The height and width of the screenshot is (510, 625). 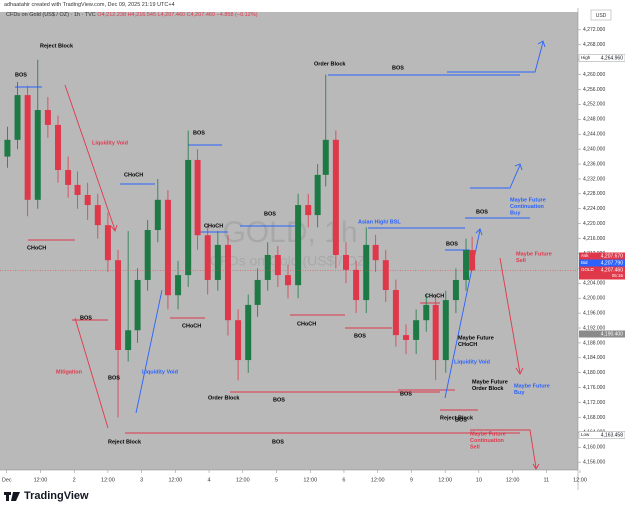 I want to click on y-tick-label: 4,260.000, so click(x=594, y=75).